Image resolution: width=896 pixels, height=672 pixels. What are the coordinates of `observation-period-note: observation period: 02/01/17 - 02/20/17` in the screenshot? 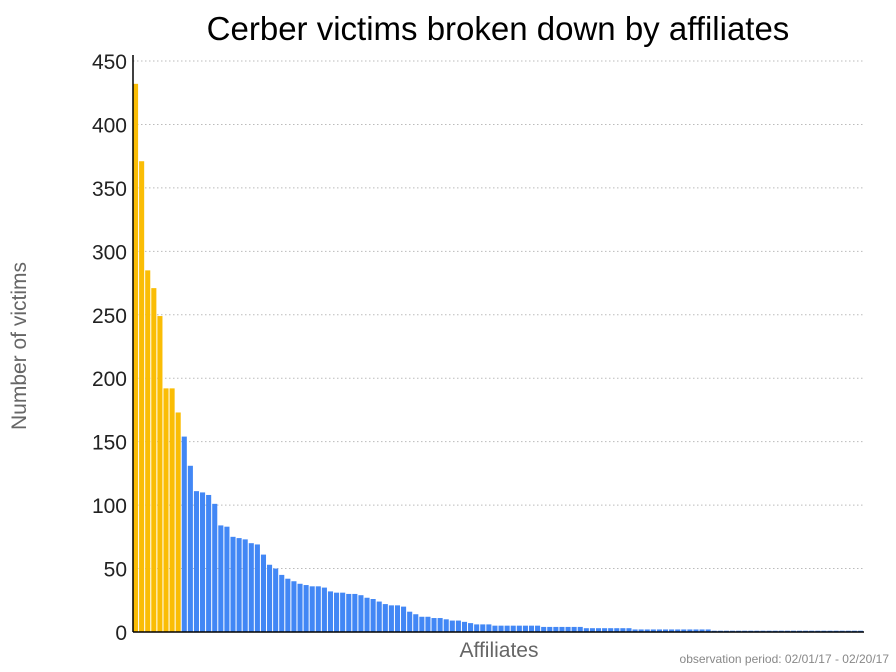 It's located at (785, 659).